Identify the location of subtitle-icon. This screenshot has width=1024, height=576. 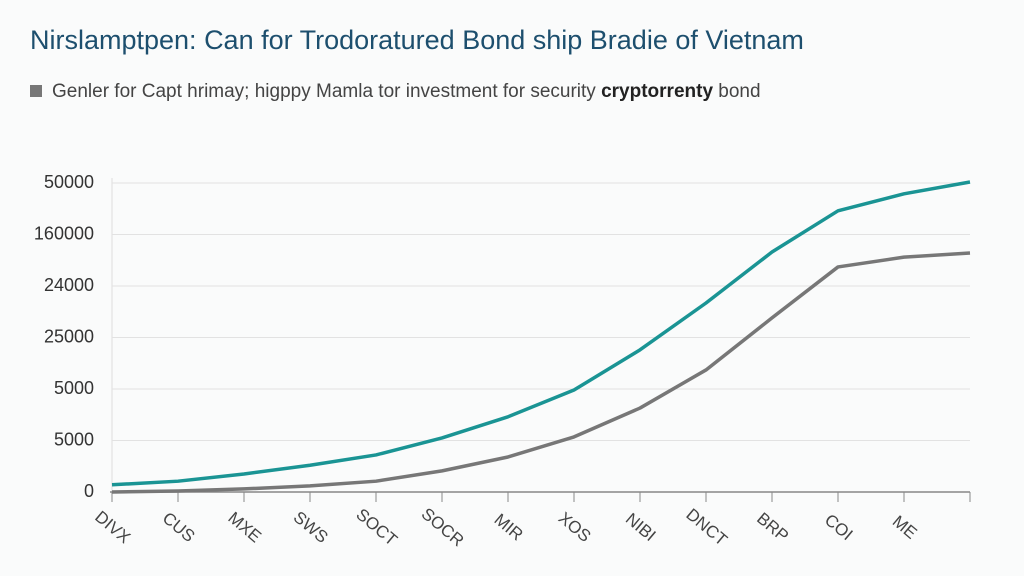
(36, 91).